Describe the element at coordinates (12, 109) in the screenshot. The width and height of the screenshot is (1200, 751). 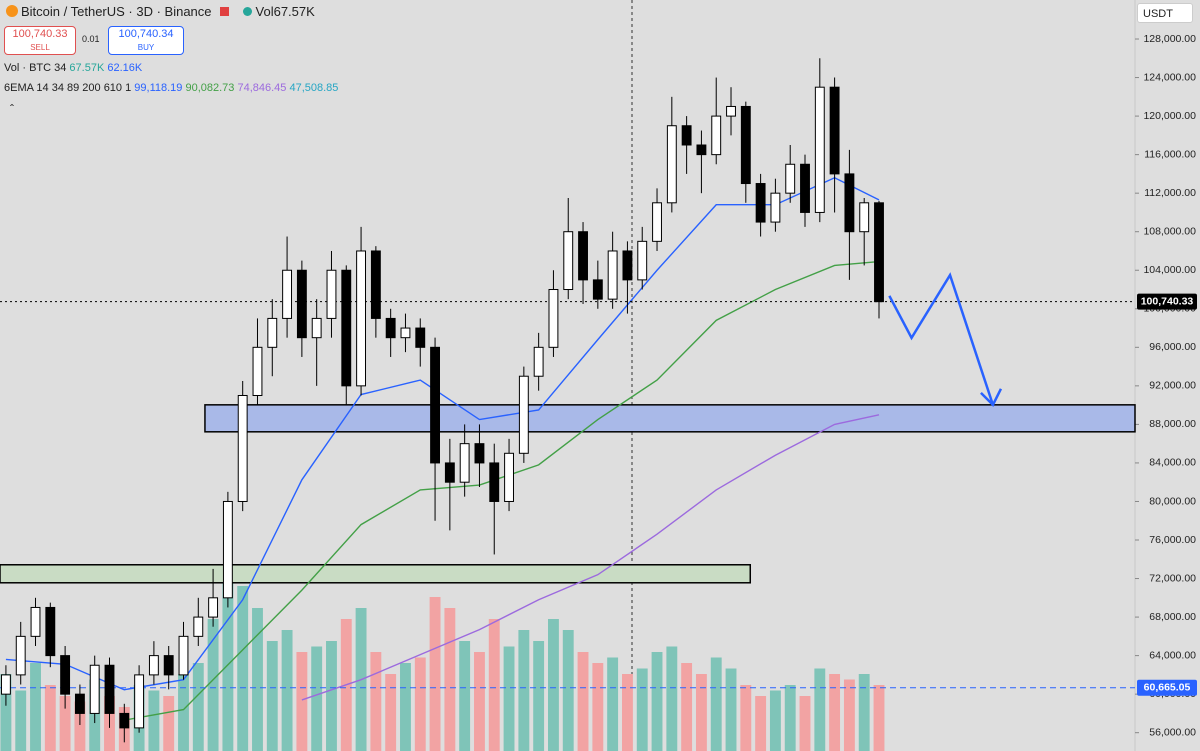
I see `collapse-toggle: ˆ` at that location.